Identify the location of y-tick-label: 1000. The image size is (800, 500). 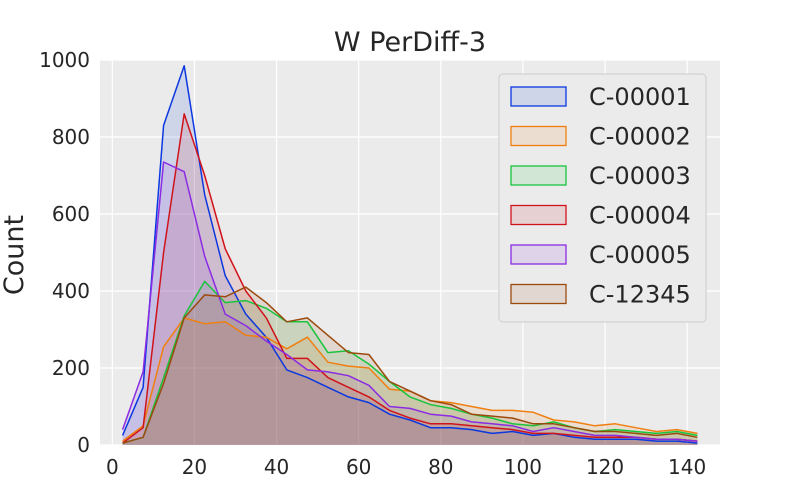
(64, 60).